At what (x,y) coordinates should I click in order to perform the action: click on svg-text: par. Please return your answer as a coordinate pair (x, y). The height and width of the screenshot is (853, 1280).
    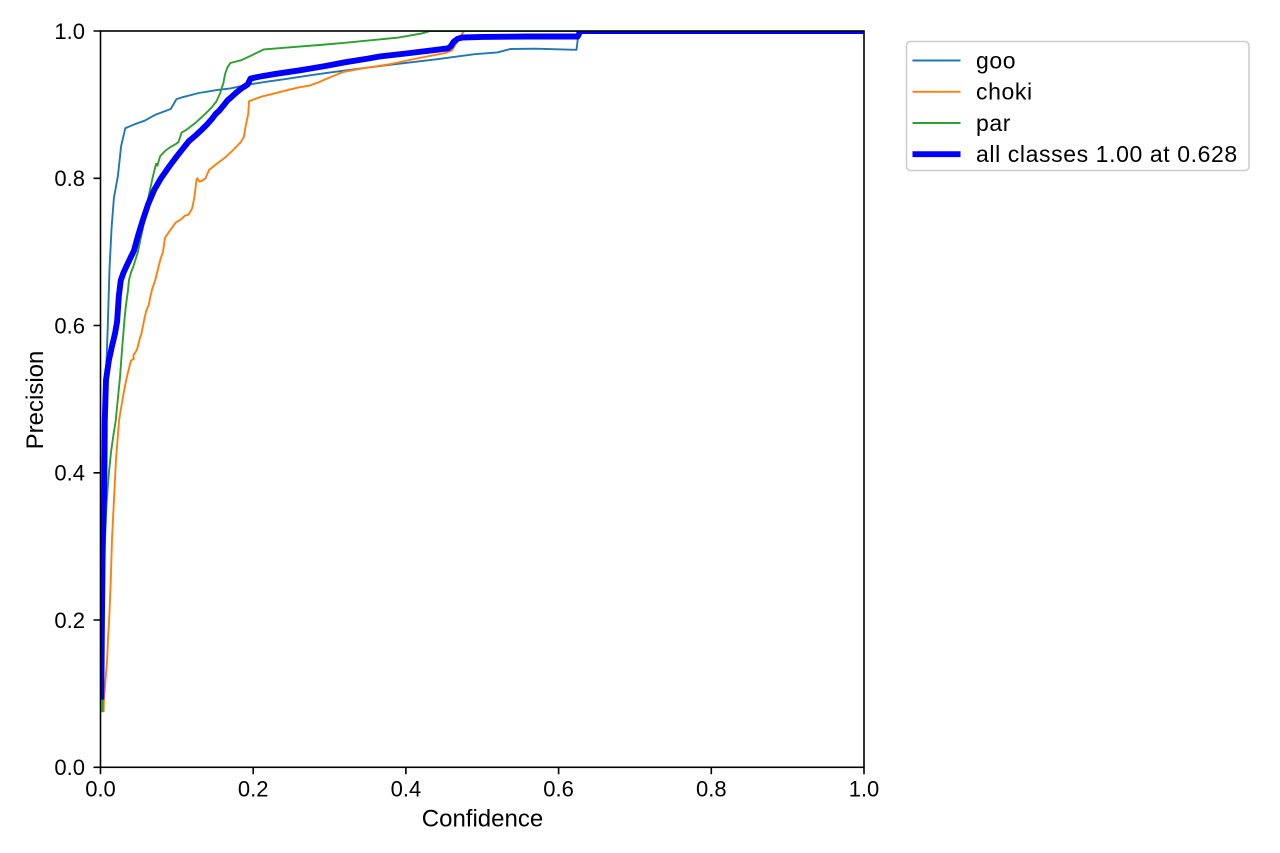
    Looking at the image, I should click on (993, 123).